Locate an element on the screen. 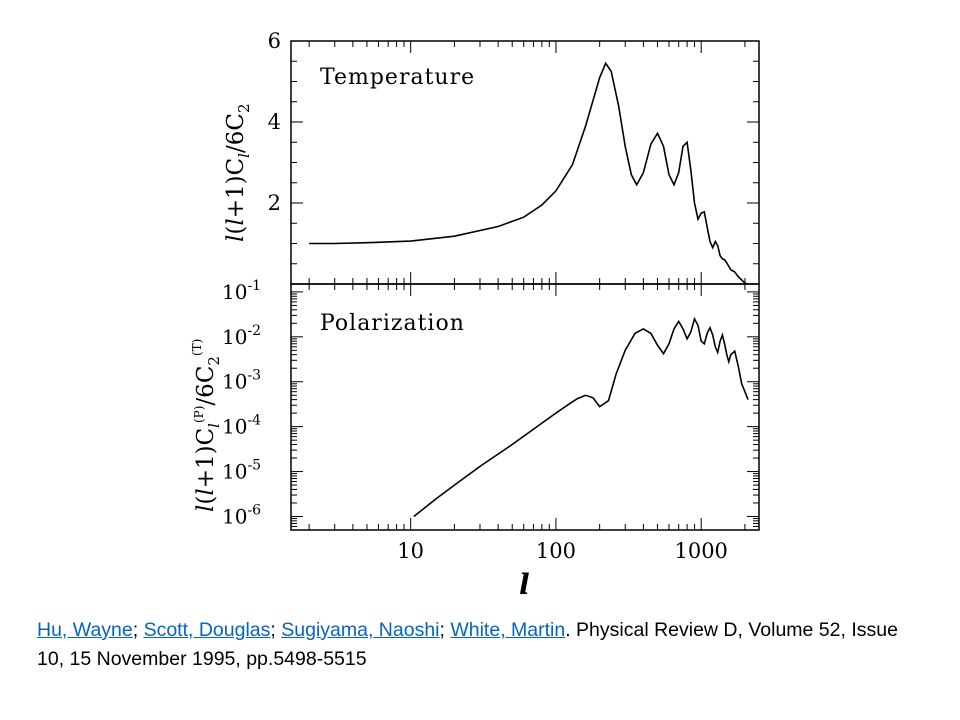 This screenshot has width=960, height=720. polarization-label: Polarization is located at coordinates (392, 323).